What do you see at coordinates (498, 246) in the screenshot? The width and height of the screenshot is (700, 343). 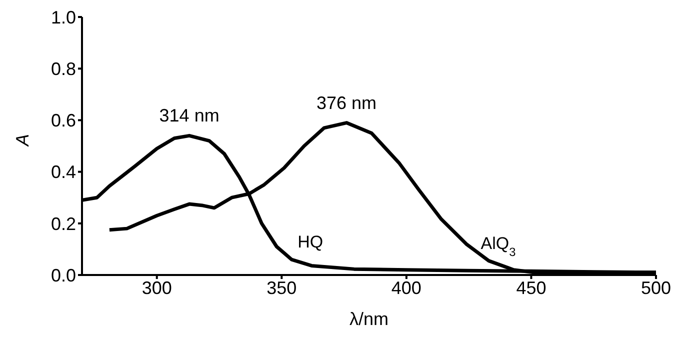 I see `series-label: AlQ$_{3}$` at bounding box center [498, 246].